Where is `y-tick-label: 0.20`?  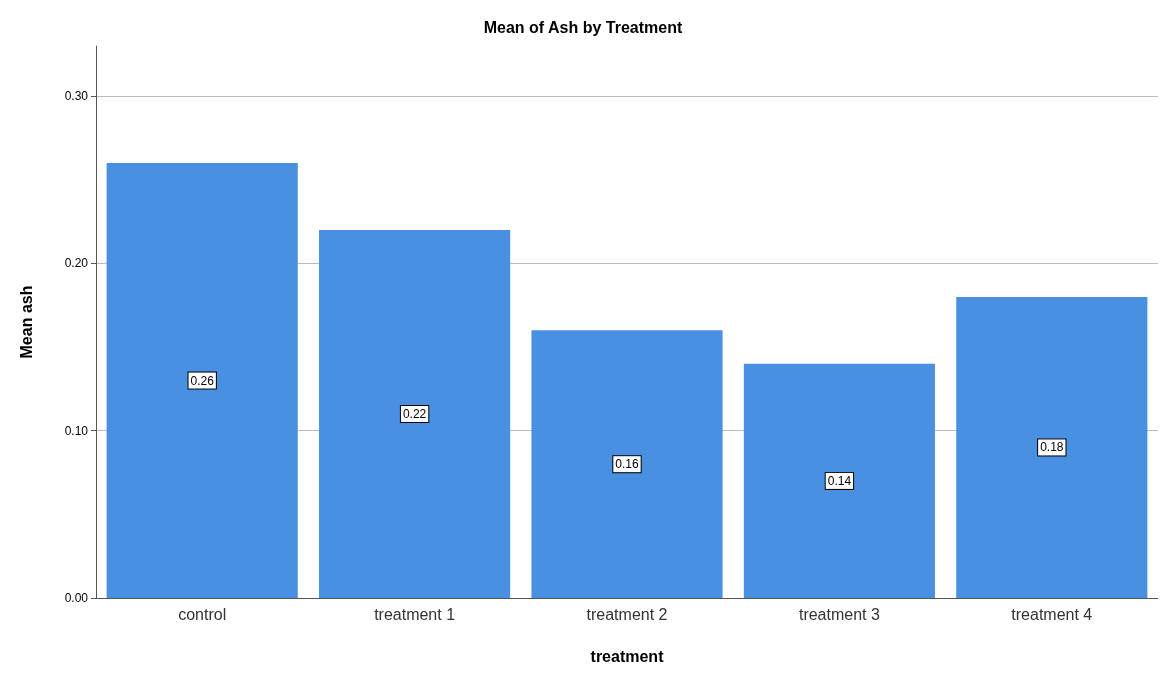 y-tick-label: 0.20 is located at coordinates (76, 263).